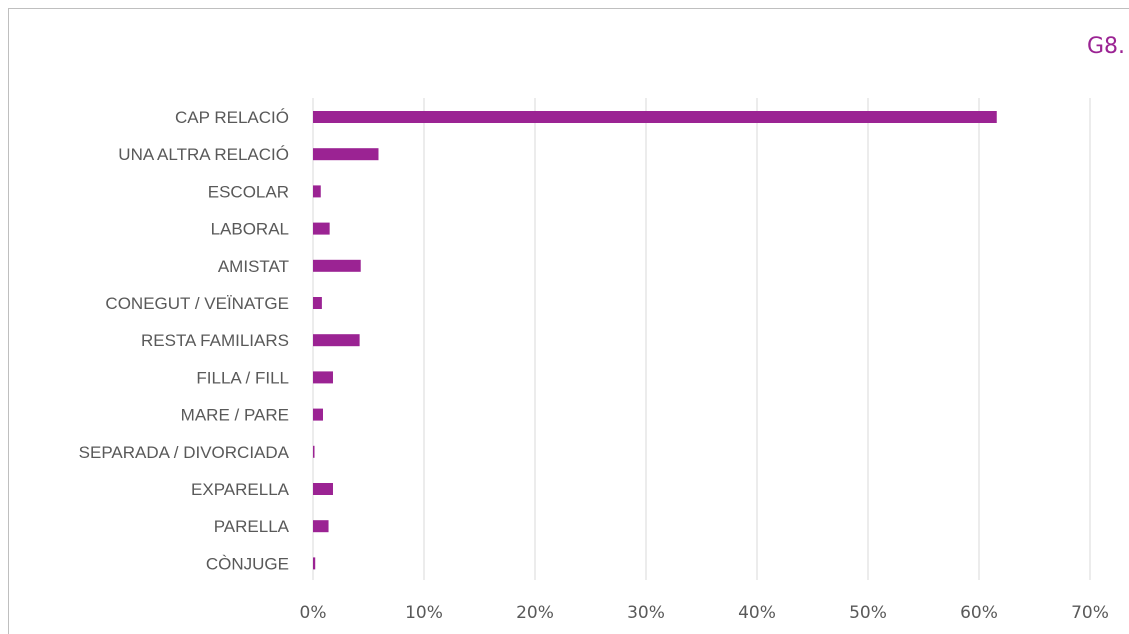 The image size is (1129, 634). Describe the element at coordinates (232, 117) in the screenshot. I see `category-label: CAP RELACIÓ` at that location.